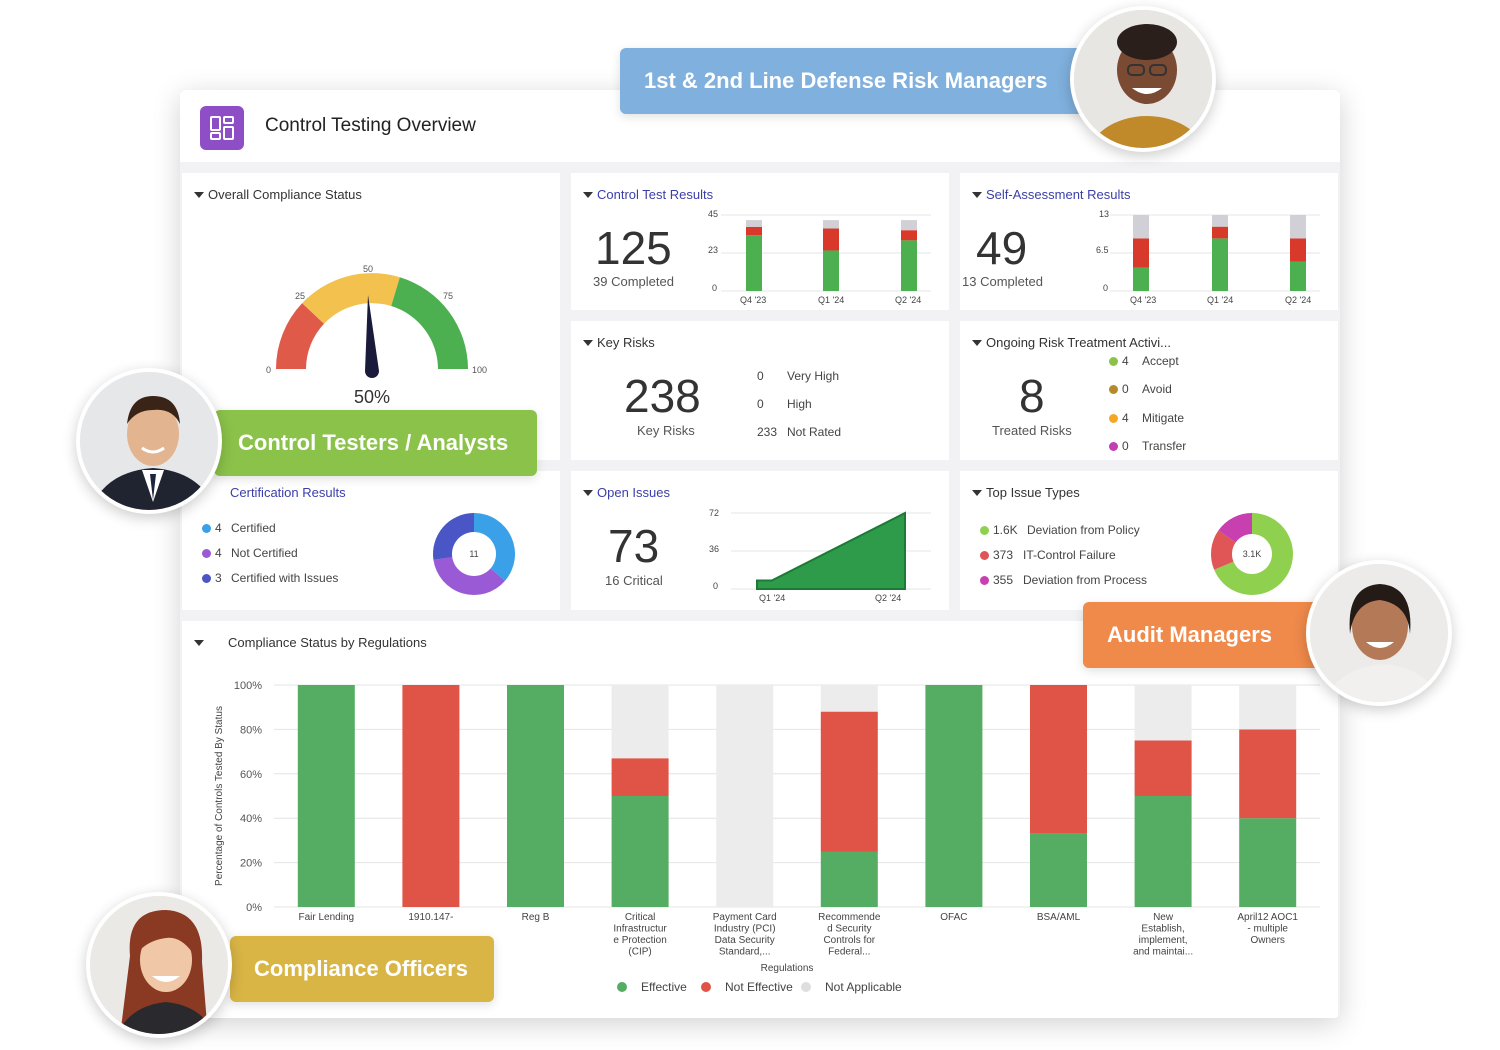 This screenshot has width=1500, height=1050. I want to click on key-risk-row: 0 Very High, so click(798, 376).